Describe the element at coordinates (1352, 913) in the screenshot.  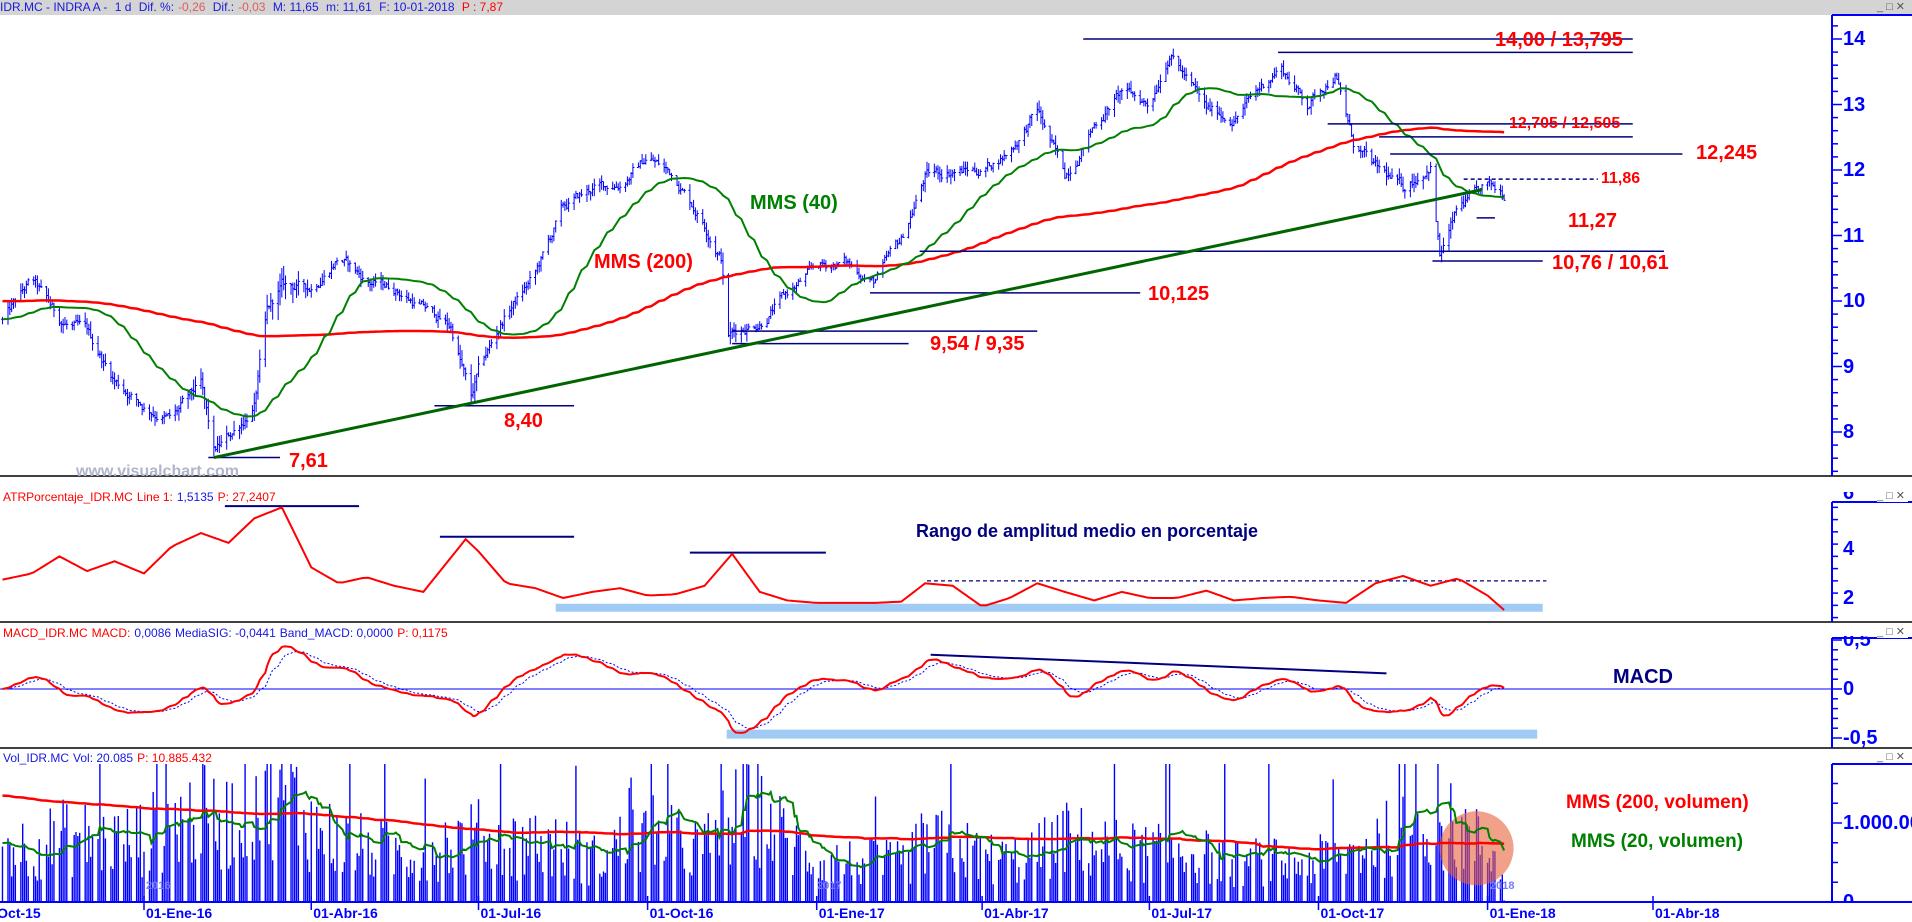
I see `date-label: 01-Oct-17` at that location.